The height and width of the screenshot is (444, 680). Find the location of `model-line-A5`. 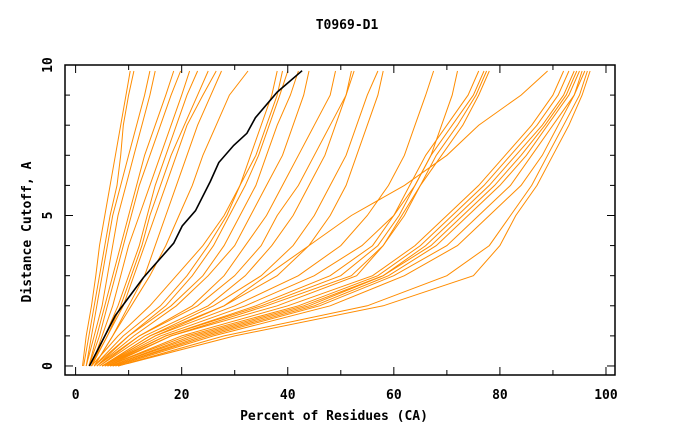

model-line-A5 is located at coordinates (131, 218).